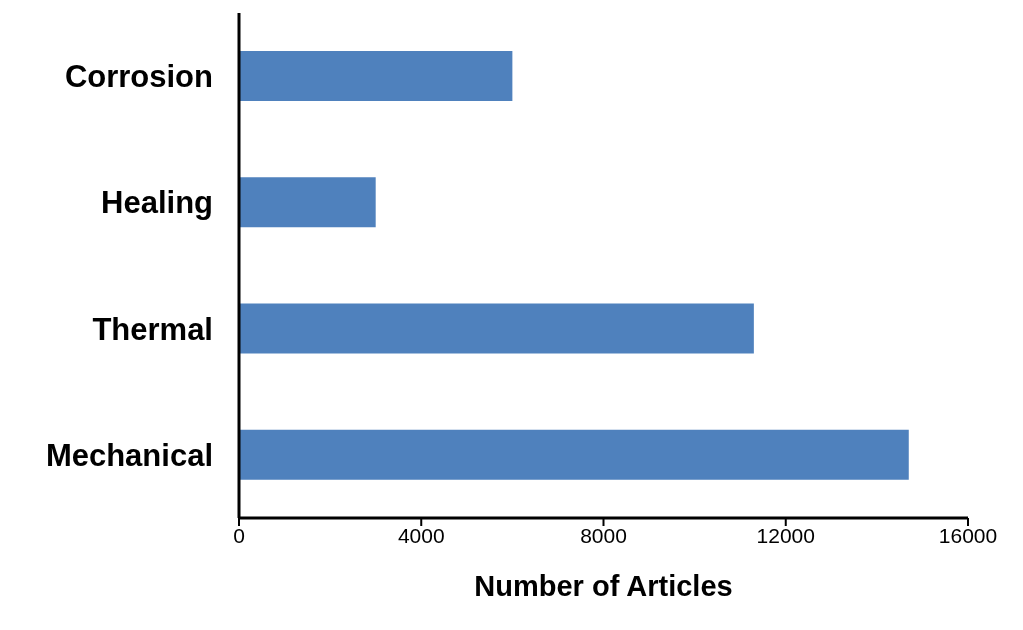 Image resolution: width=1023 pixels, height=630 pixels. I want to click on x-tick-label: 0, so click(239, 535).